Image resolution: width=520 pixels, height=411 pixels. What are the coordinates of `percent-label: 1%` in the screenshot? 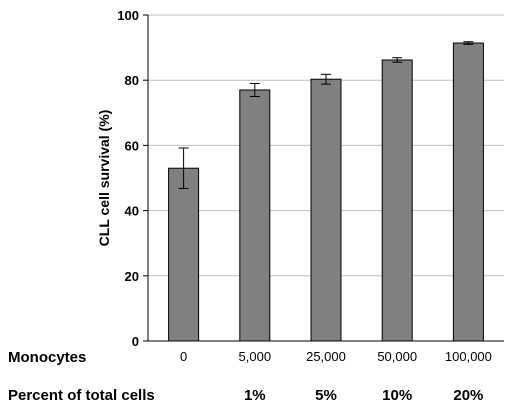 It's located at (255, 395).